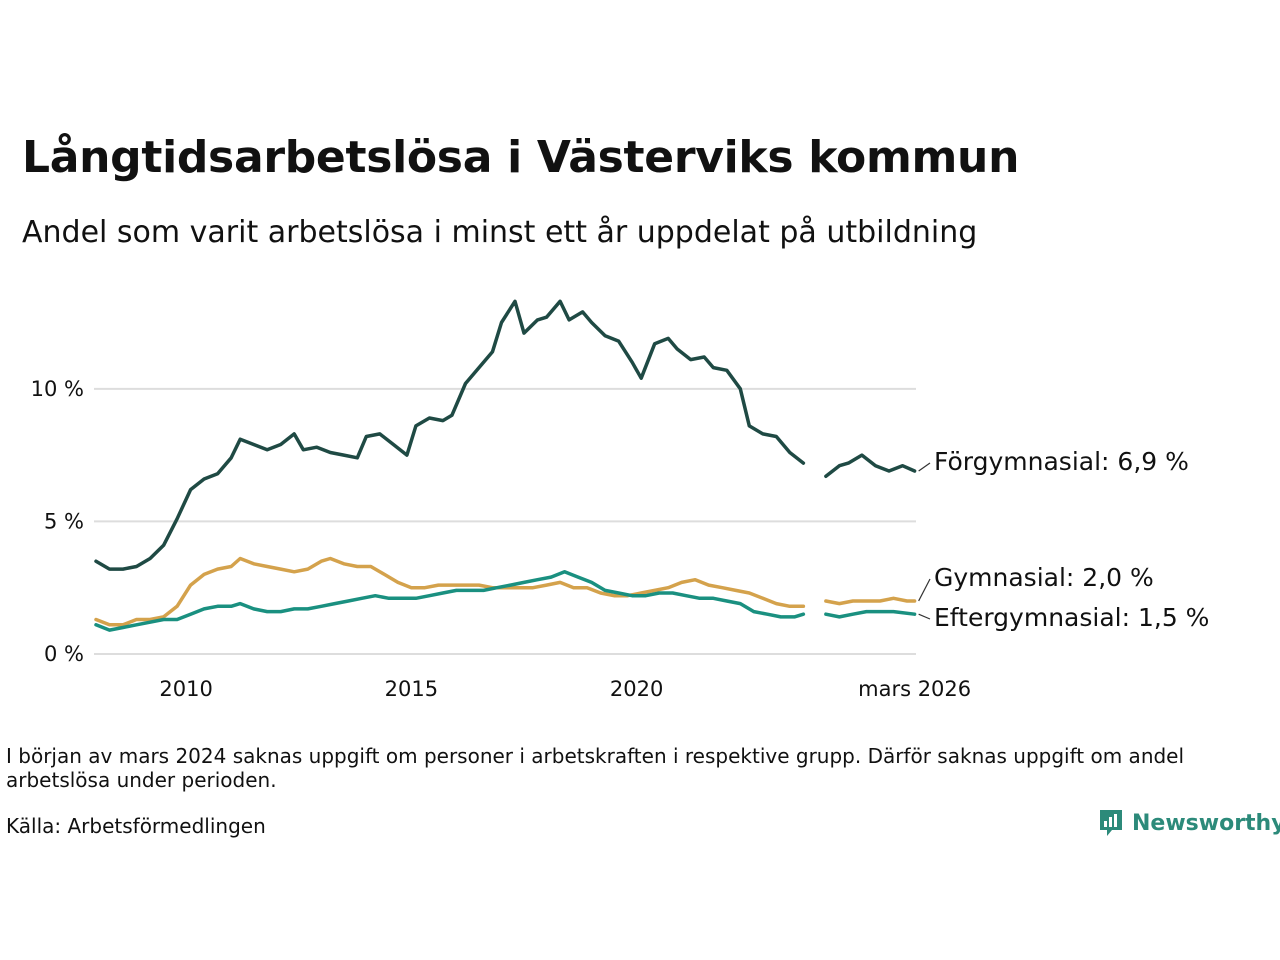  Describe the element at coordinates (521, 157) in the screenshot. I see `chart-title: Långtidsarbetslösa i Västerviks kommun` at that location.